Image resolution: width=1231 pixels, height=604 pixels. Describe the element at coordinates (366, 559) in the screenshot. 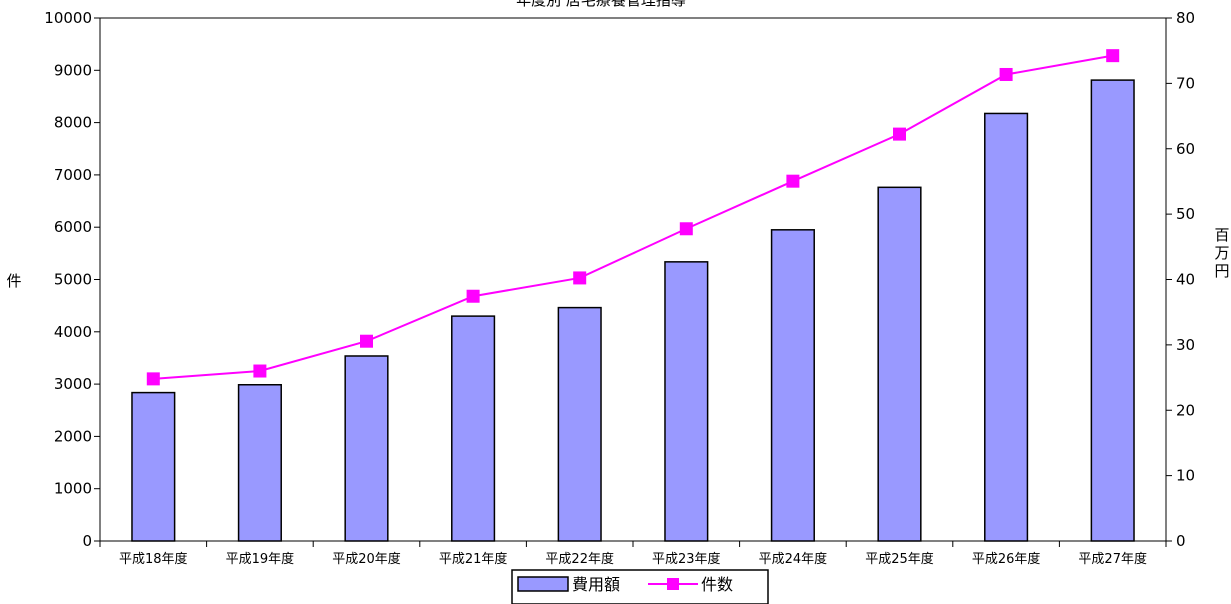

I see `x-tick-label: 平成20年度` at that location.